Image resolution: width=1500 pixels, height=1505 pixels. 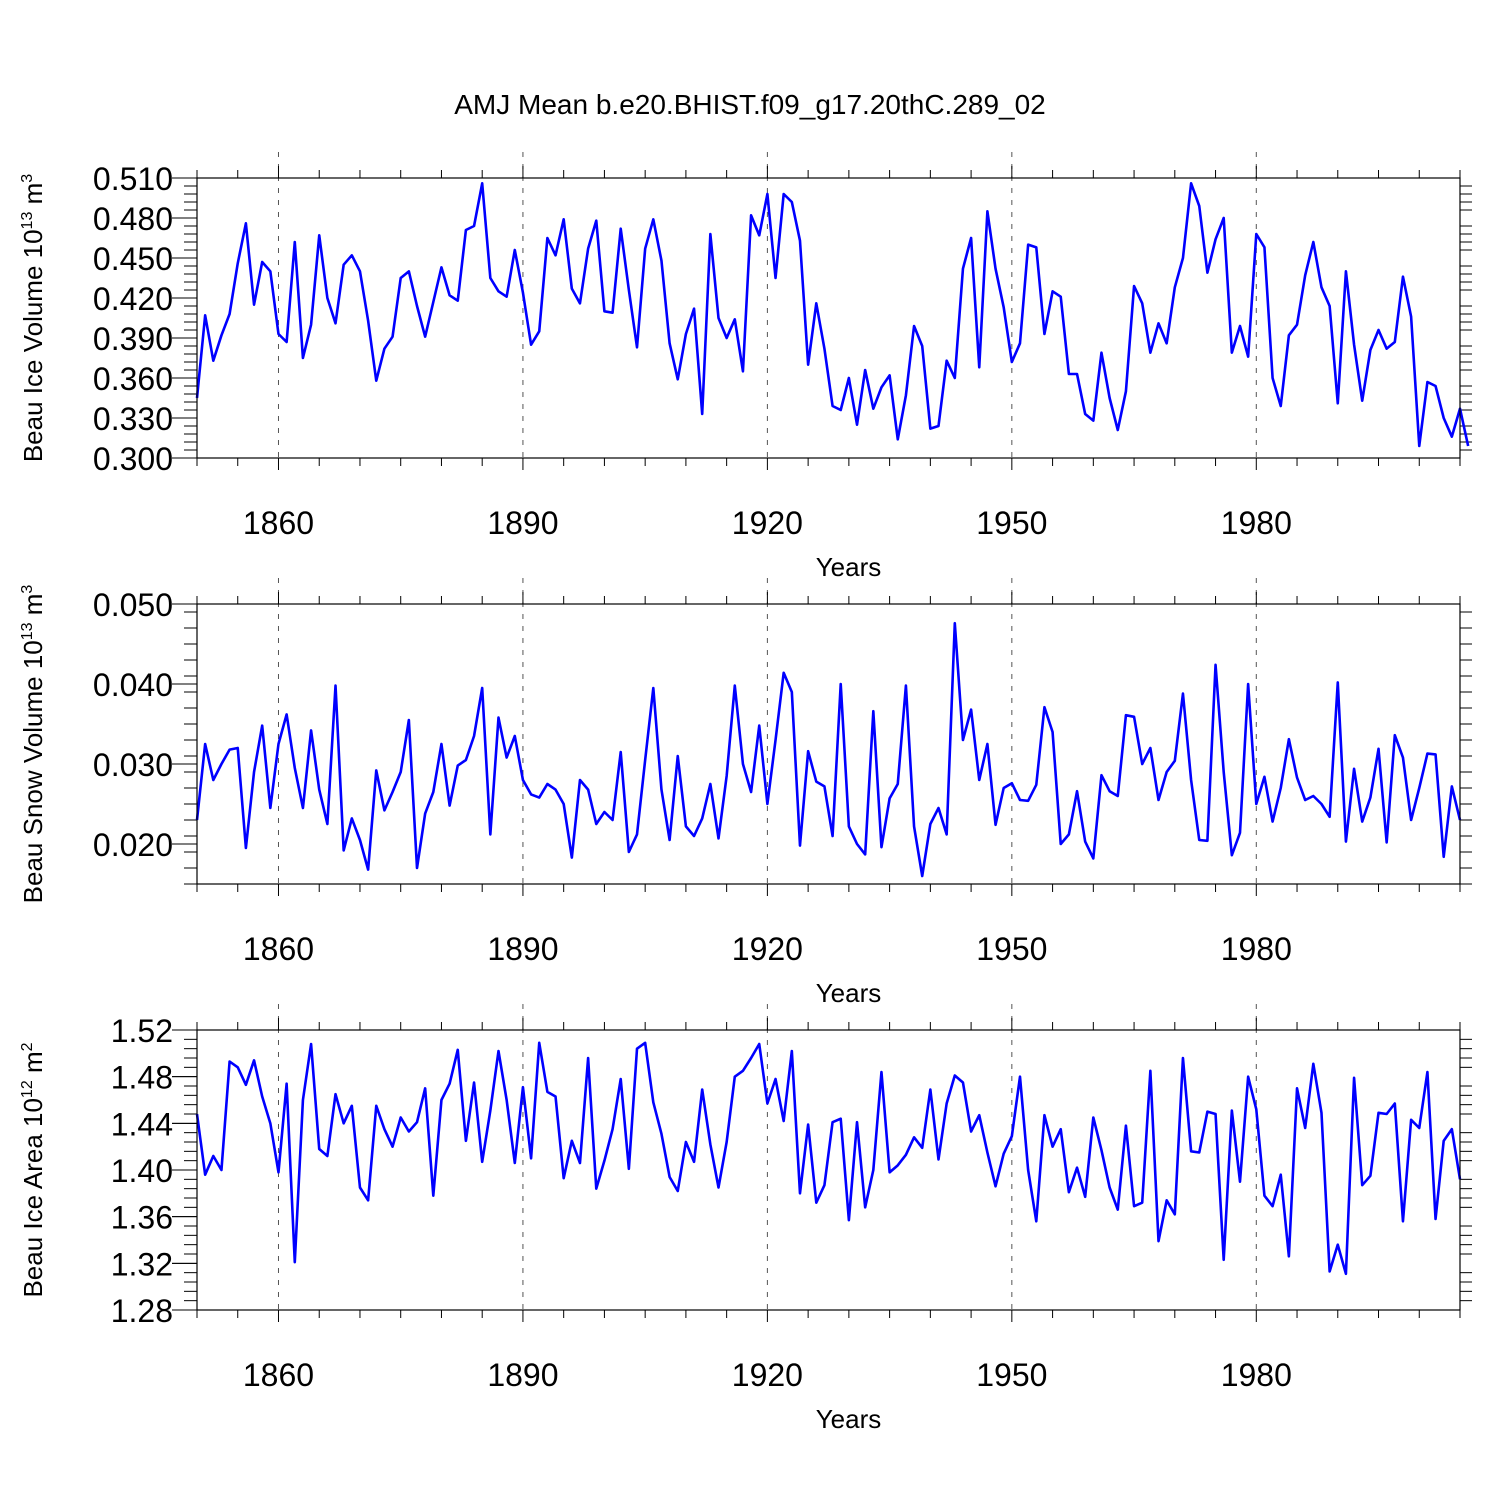 What do you see at coordinates (142, 1264) in the screenshot?
I see `y-tick-label: 1.32` at bounding box center [142, 1264].